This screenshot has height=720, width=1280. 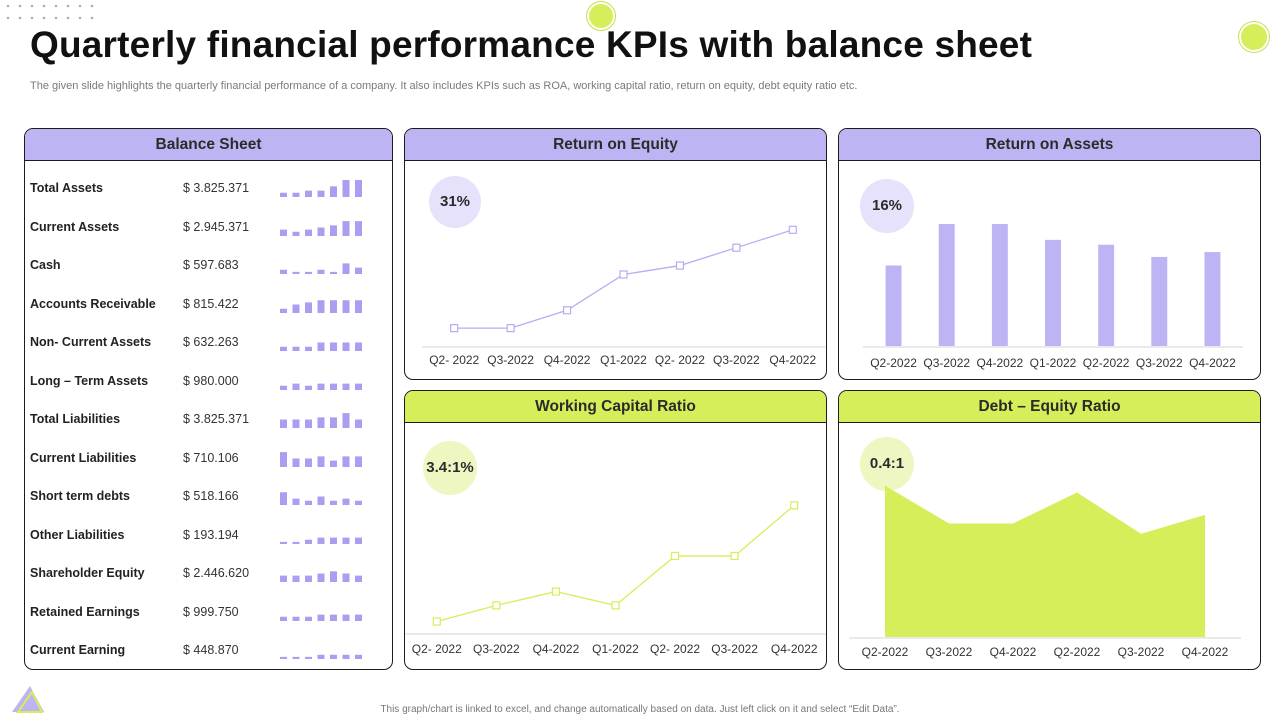 What do you see at coordinates (66, 188) in the screenshot?
I see `balance-sheet-row-label: Total Assets` at bounding box center [66, 188].